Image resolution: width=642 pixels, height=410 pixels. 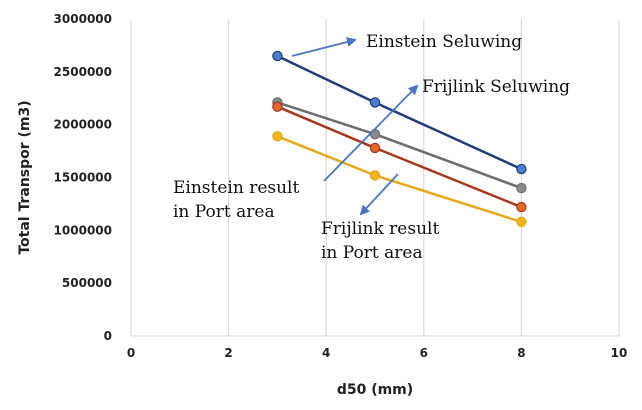 What do you see at coordinates (326, 353) in the screenshot?
I see `x-tick-label-2: 4` at bounding box center [326, 353].